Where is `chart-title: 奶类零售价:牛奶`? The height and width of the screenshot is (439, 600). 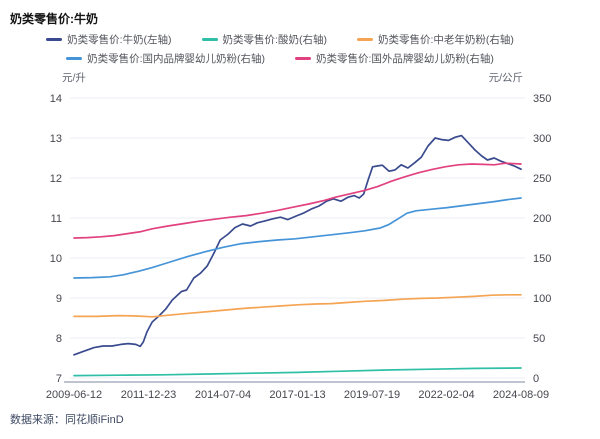
chart-title: 奶类零售价:牛奶 is located at coordinates (54, 19).